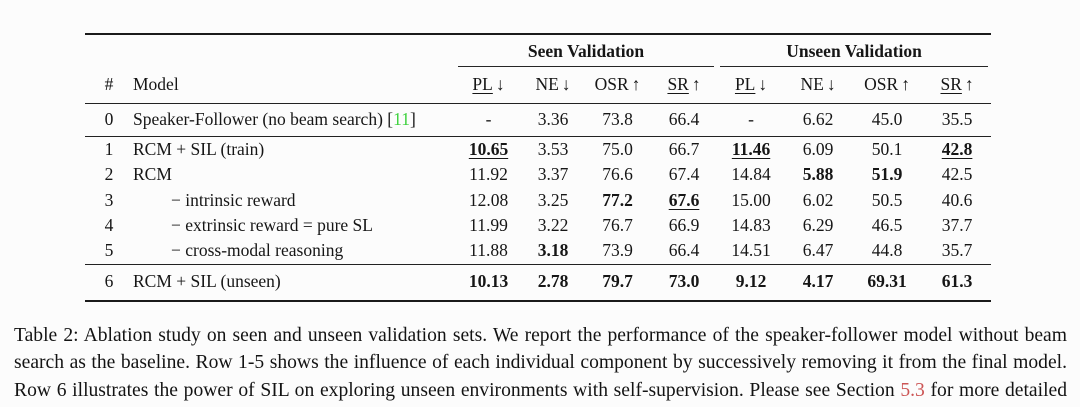 The image size is (1080, 407). What do you see at coordinates (109, 85) in the screenshot?
I see `column-header-row-number: #` at bounding box center [109, 85].